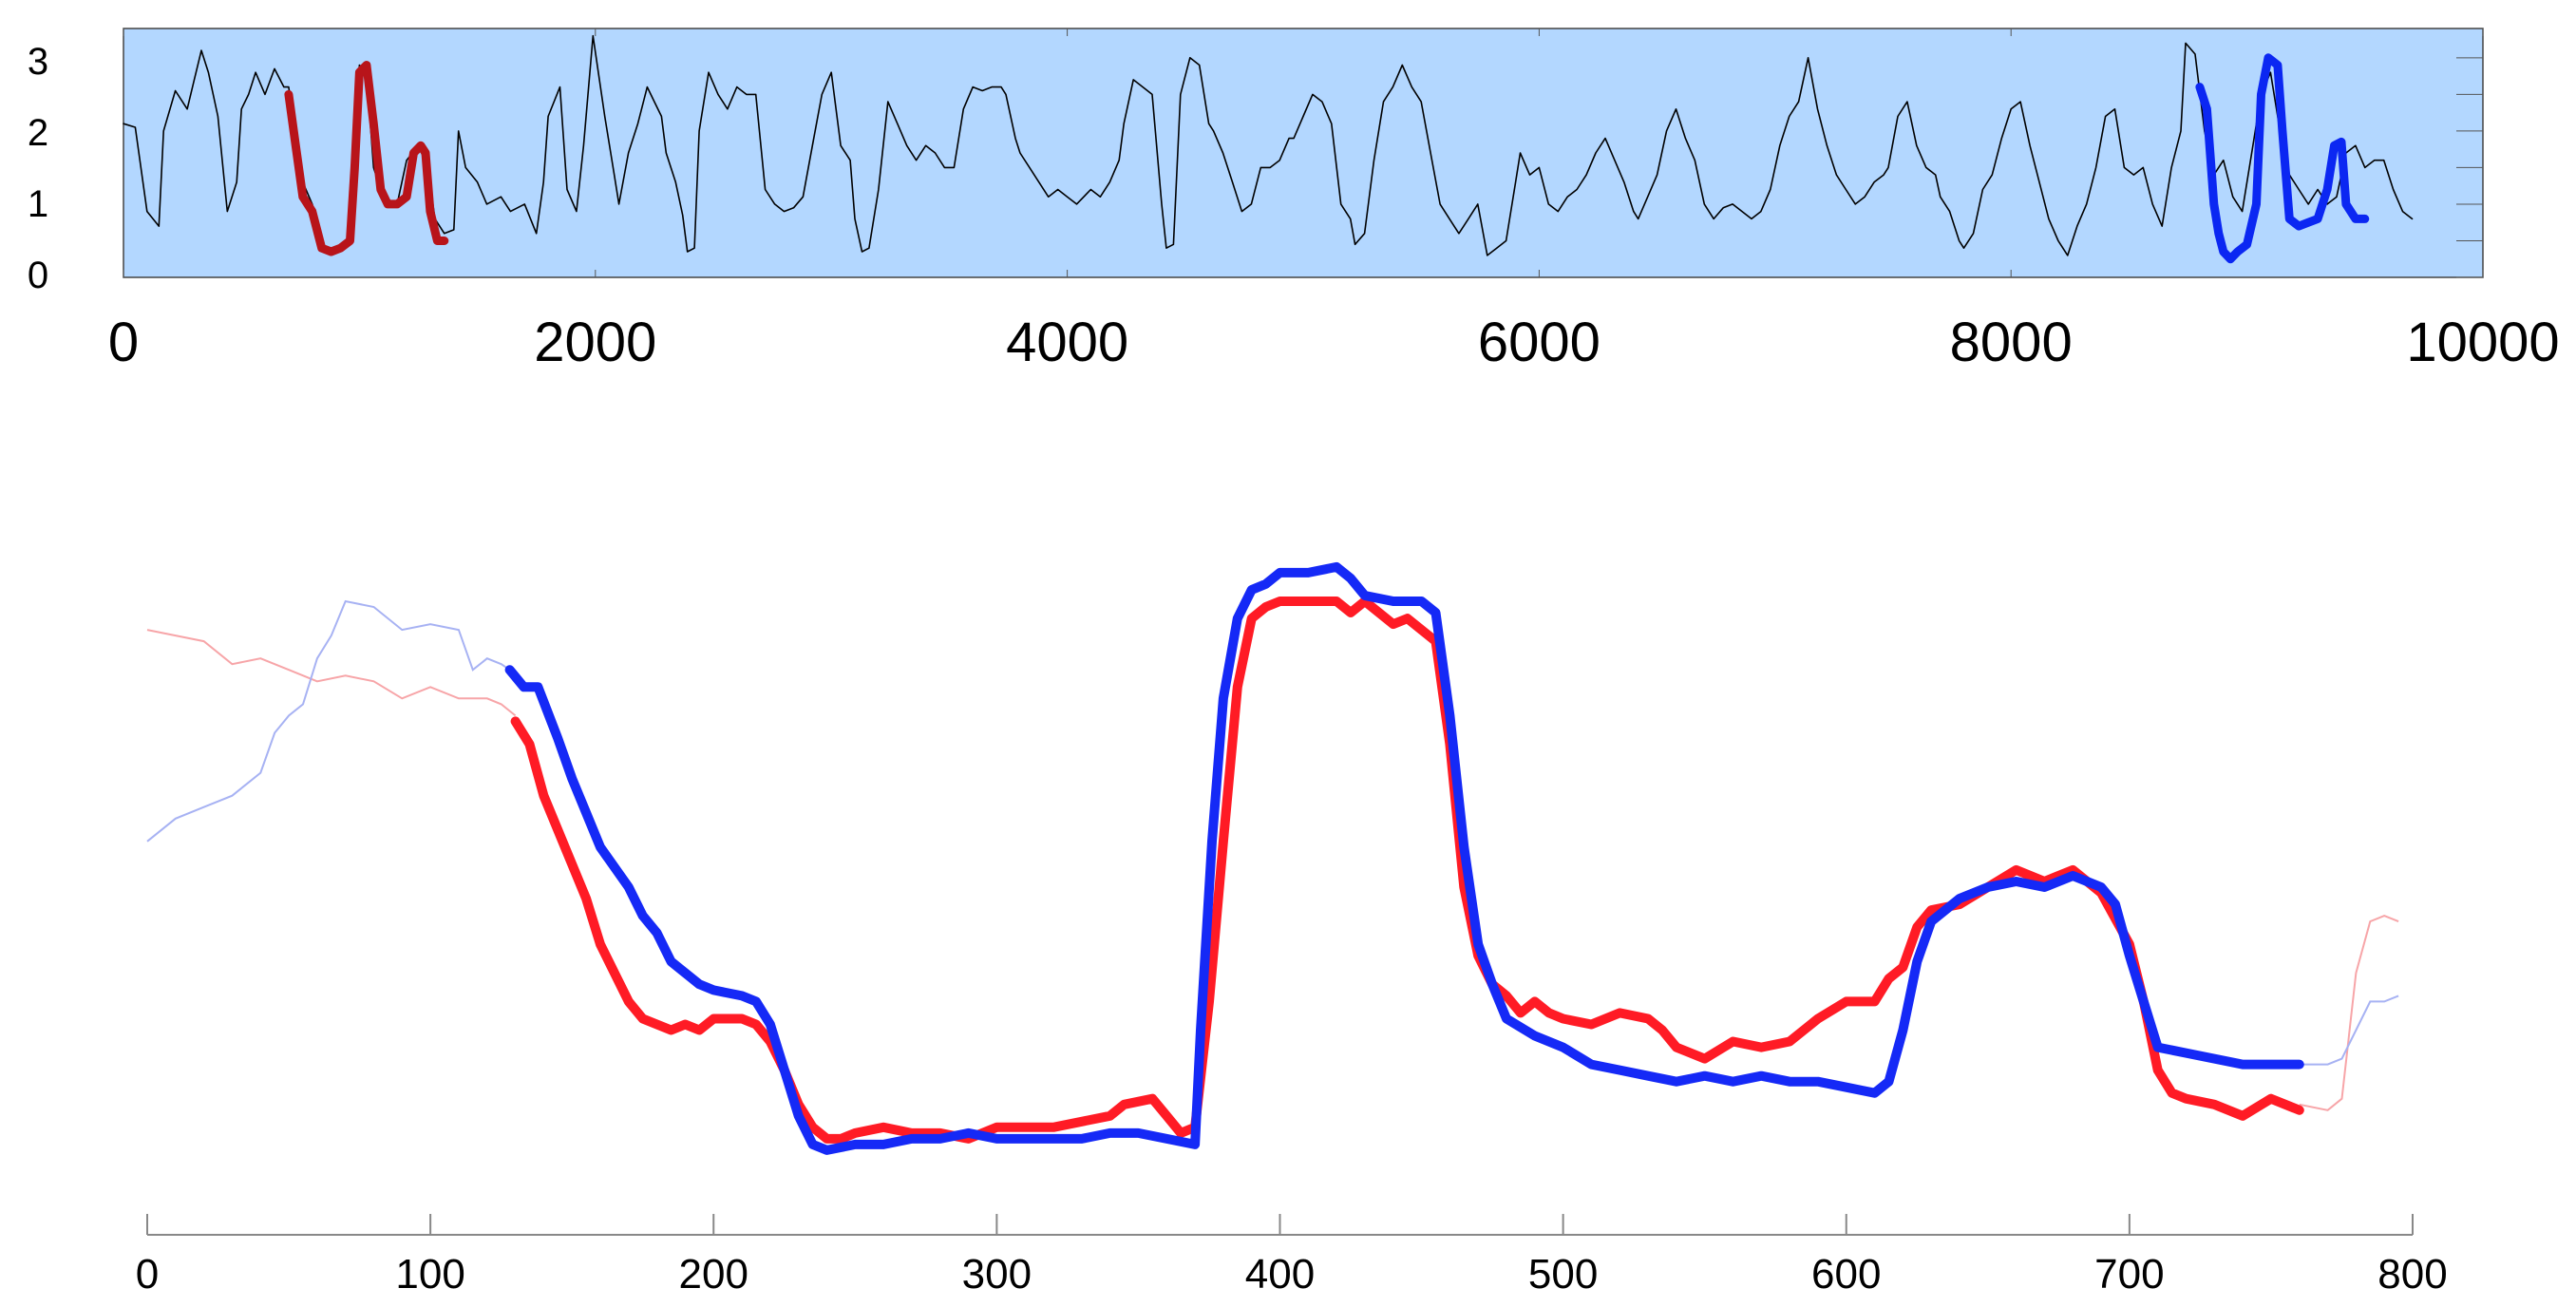  I want to click on bottom-x-tick-label: 600, so click(1846, 1274).